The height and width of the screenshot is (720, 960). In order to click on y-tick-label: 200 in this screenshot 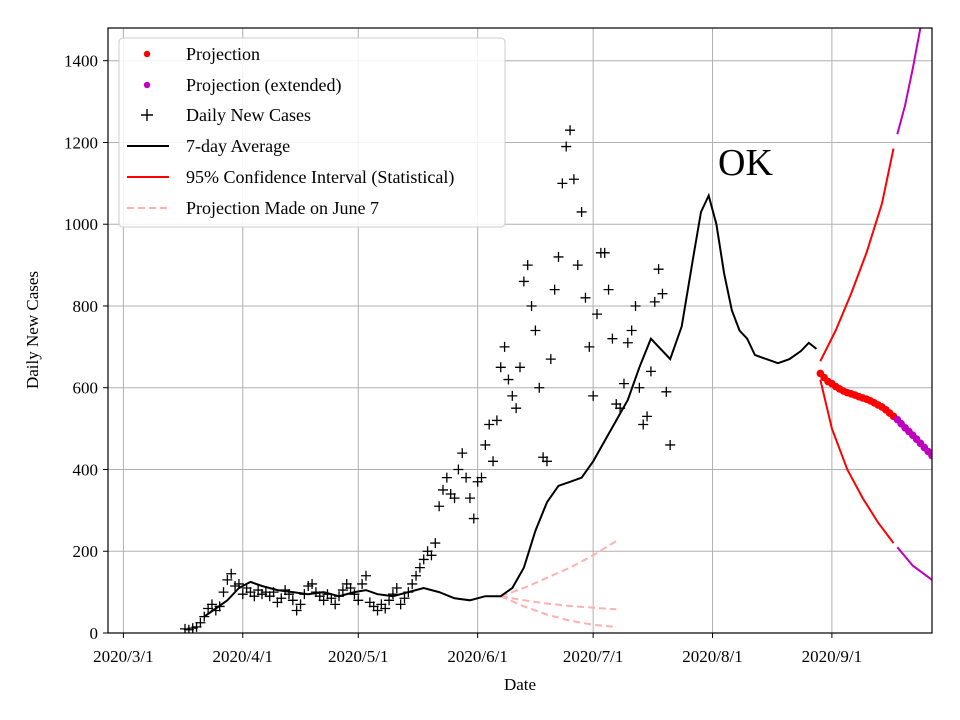, I will do `click(86, 551)`.